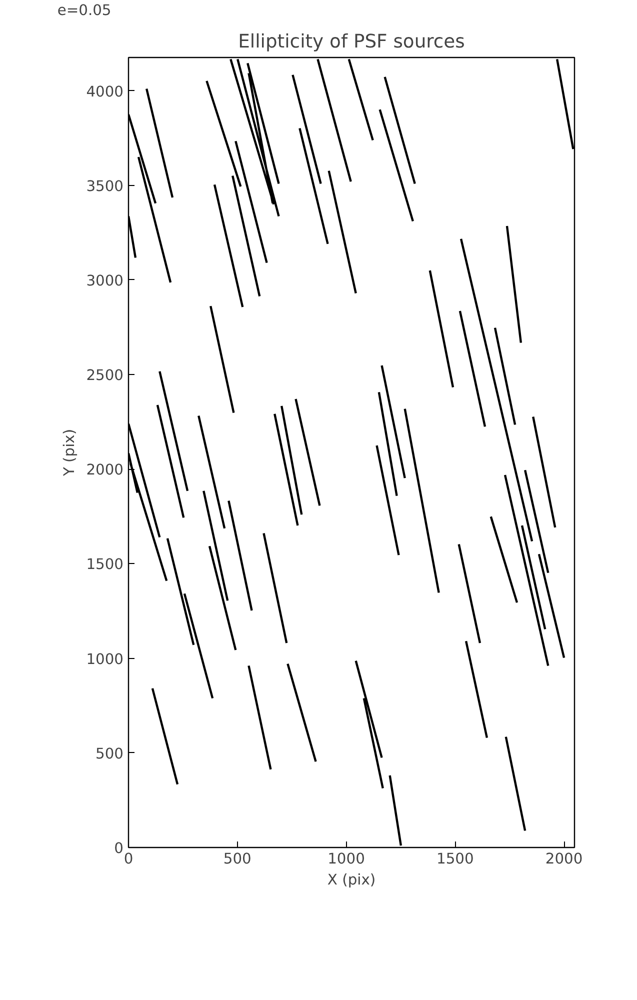  I want to click on y-tick-label: 2000, so click(105, 470).